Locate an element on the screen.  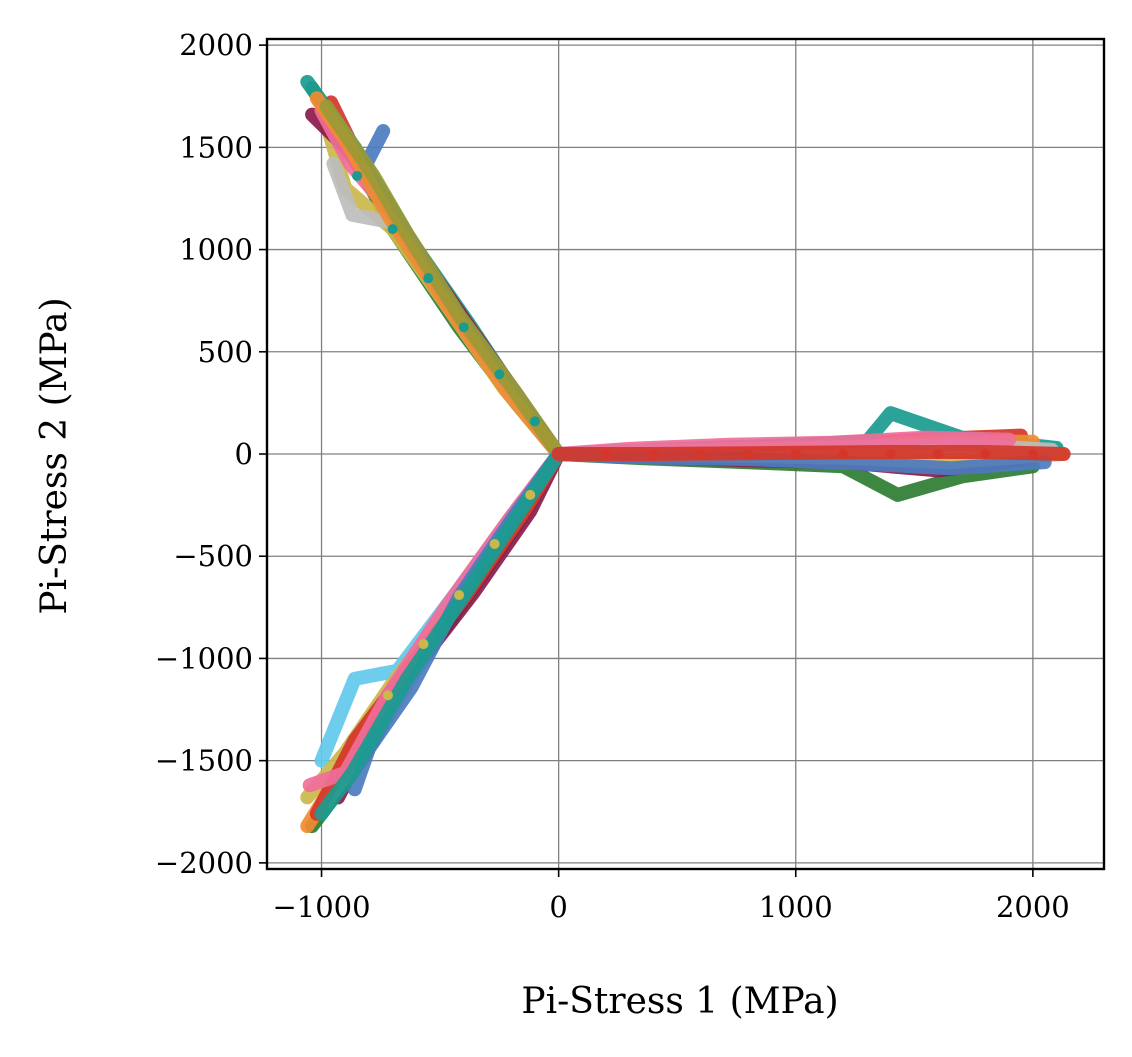
y-tick-label: 0 is located at coordinates (244, 454).